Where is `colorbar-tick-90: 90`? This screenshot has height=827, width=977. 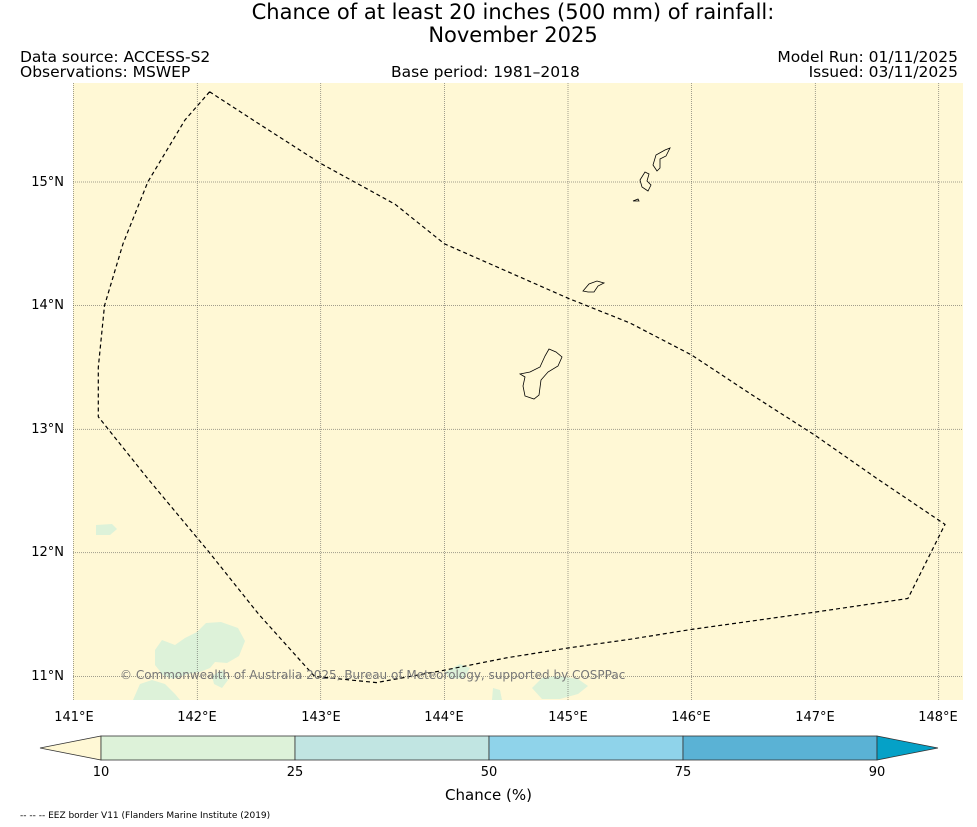
colorbar-tick-90: 90 is located at coordinates (877, 772).